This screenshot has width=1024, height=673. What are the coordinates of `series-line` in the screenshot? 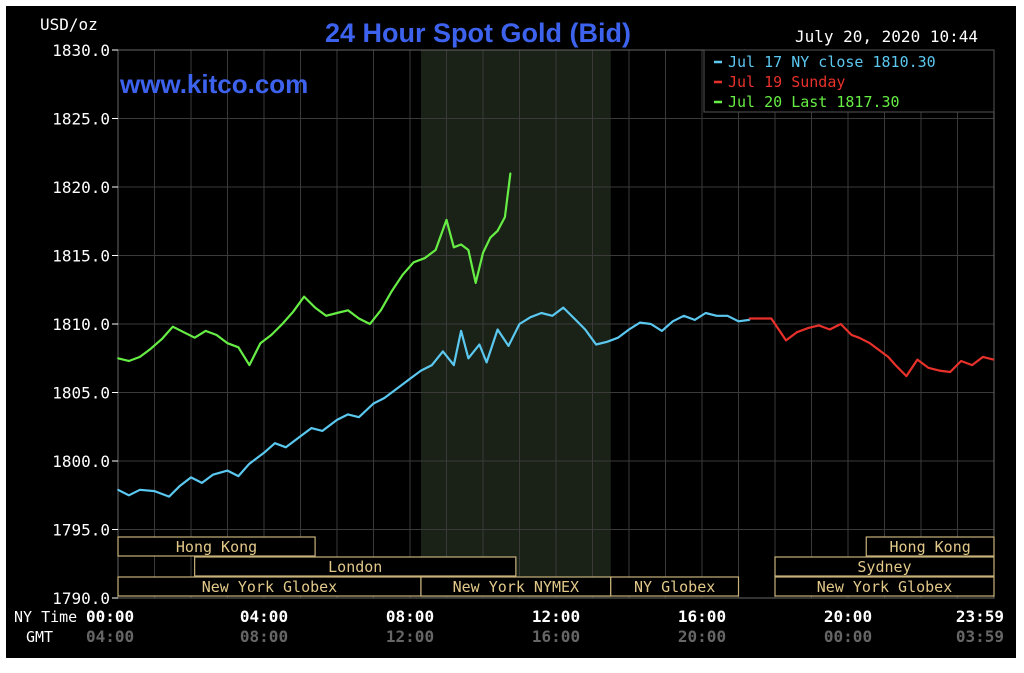 It's located at (314, 270).